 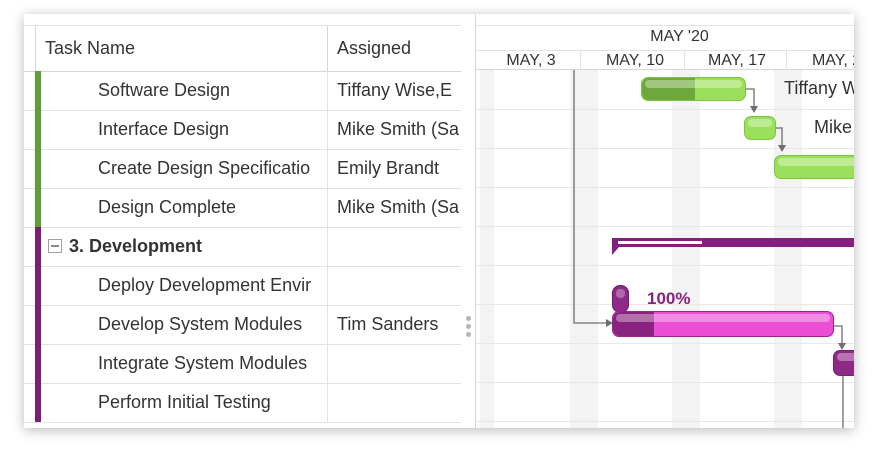 I want to click on task-name: Perform Initial Testing, so click(x=184, y=402).